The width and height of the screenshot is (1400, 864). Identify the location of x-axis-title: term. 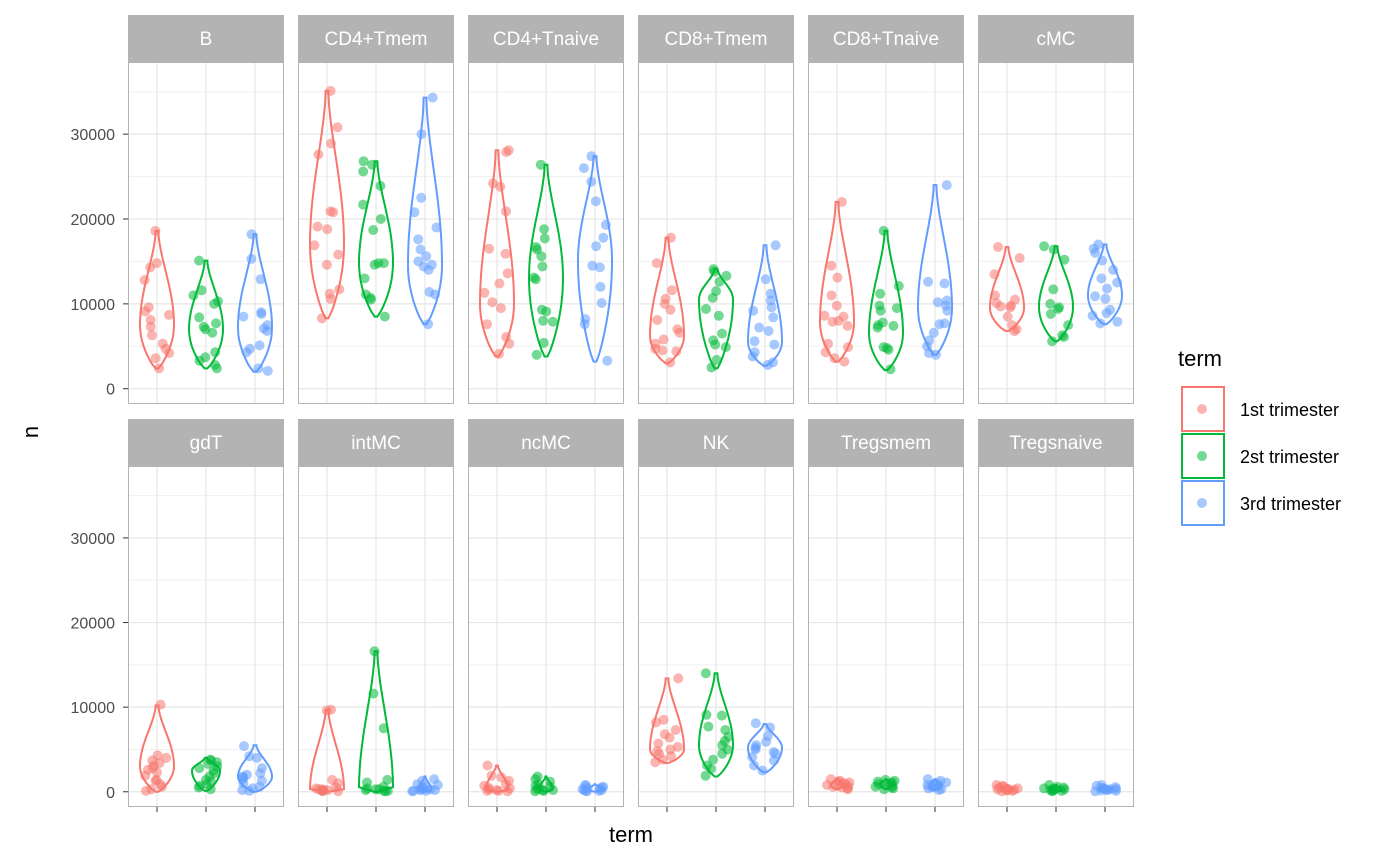
(631, 834).